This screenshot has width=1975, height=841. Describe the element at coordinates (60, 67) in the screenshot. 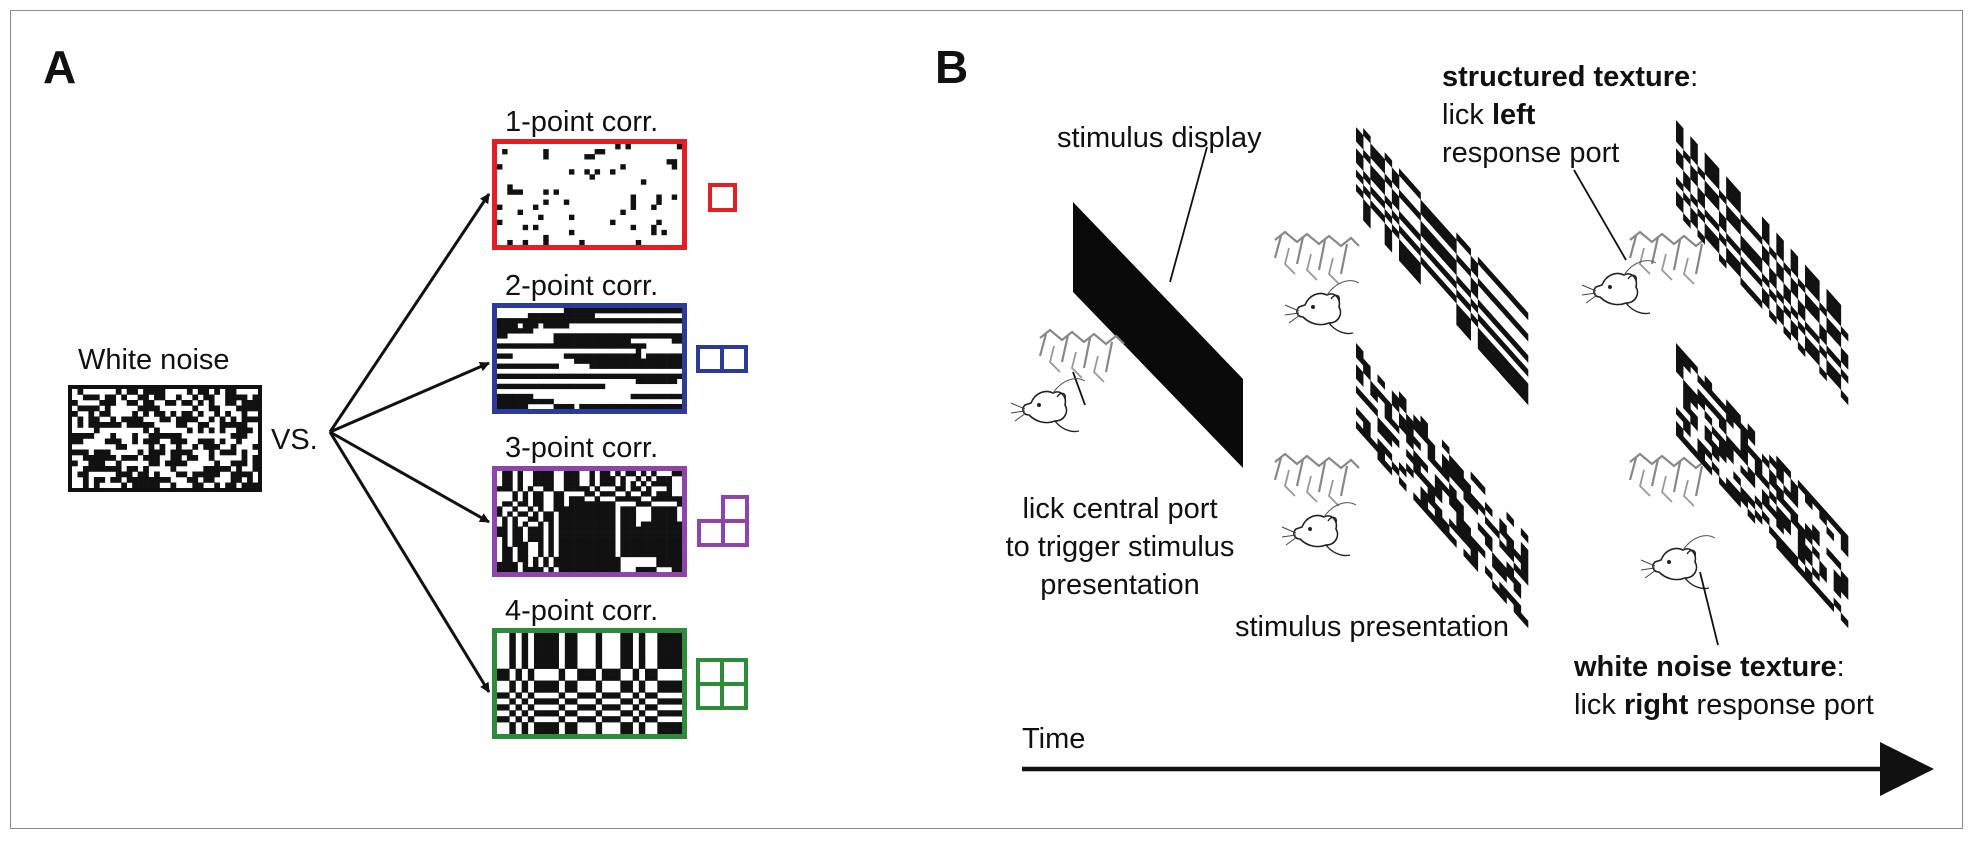

I see `panel-a-label: A` at that location.